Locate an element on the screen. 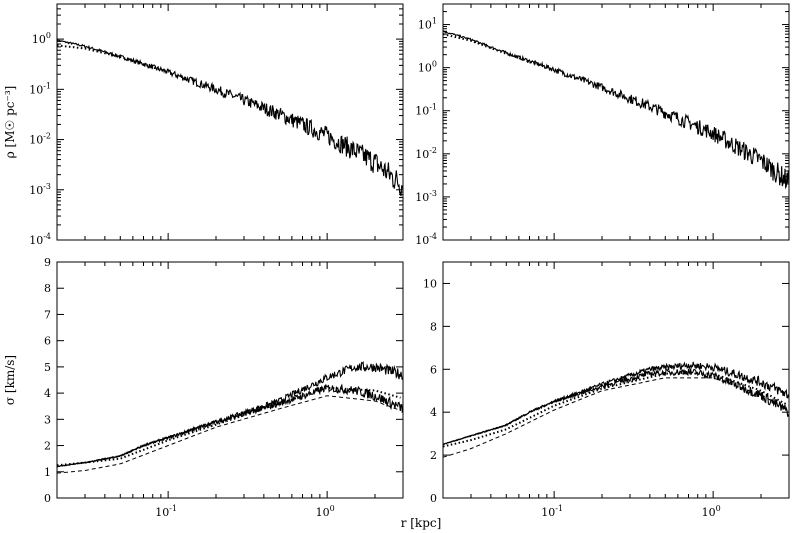 The height and width of the screenshot is (533, 800). x-axis-label: r [kpc] is located at coordinates (421, 523).